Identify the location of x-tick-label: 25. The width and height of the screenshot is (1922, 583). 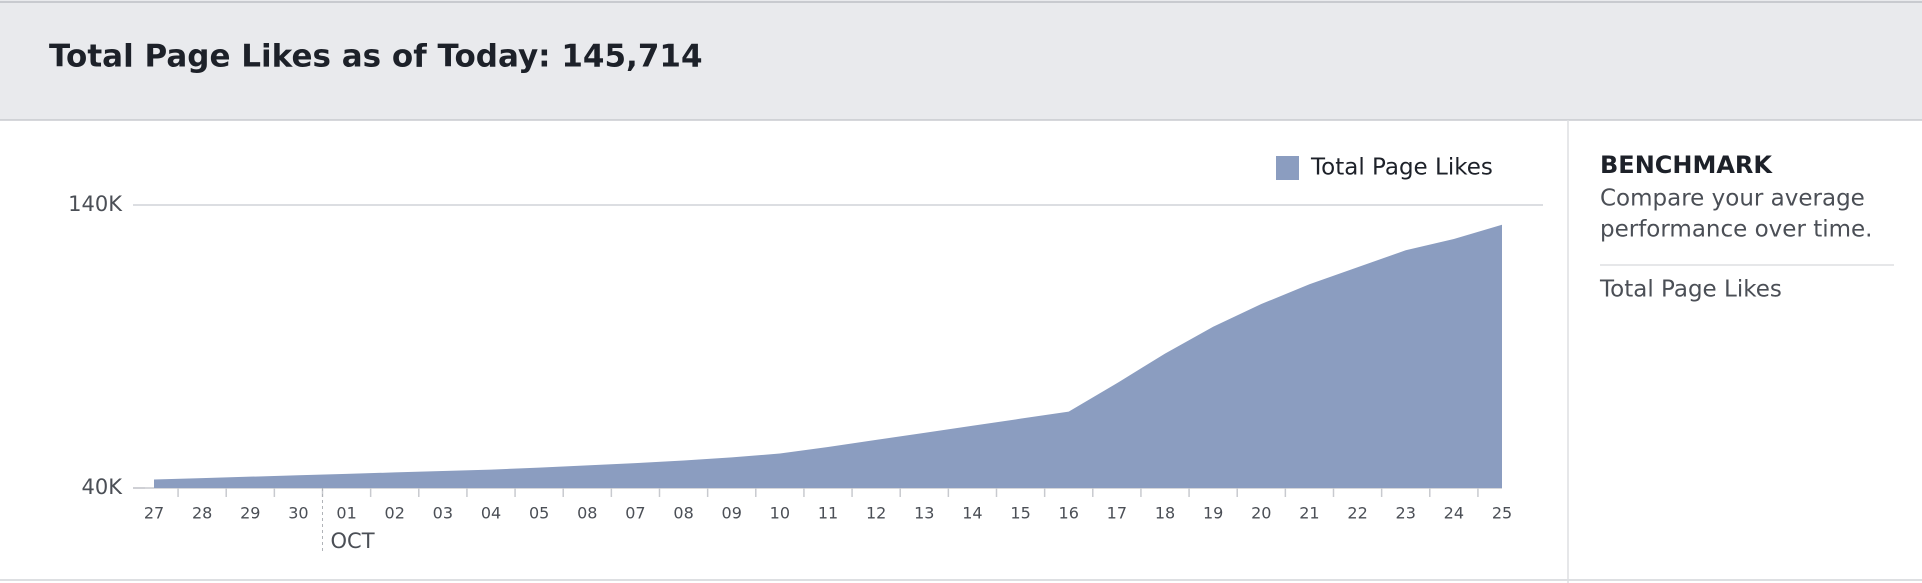
(1502, 513).